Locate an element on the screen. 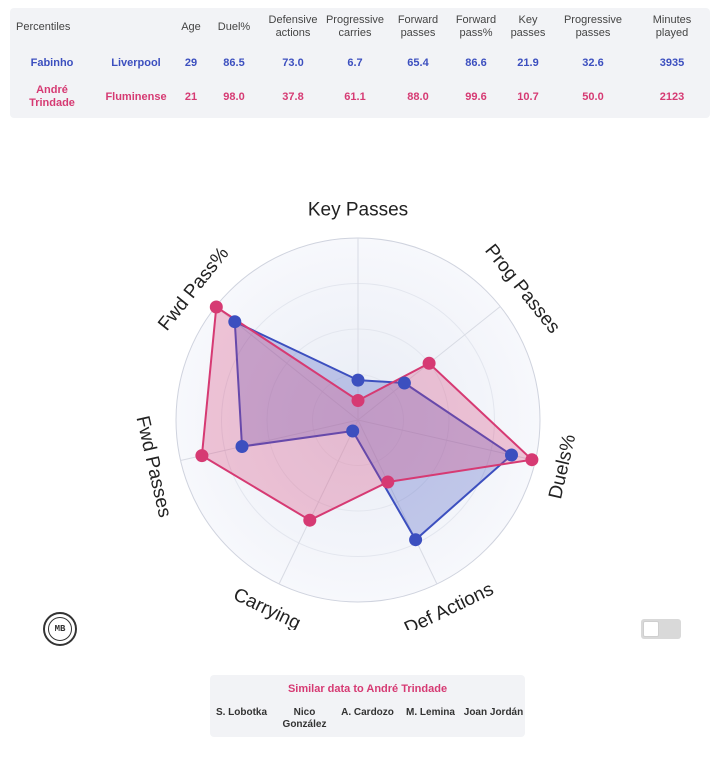 This screenshot has height=757, width=720. similar-player-link: M. Lemina is located at coordinates (430, 712).